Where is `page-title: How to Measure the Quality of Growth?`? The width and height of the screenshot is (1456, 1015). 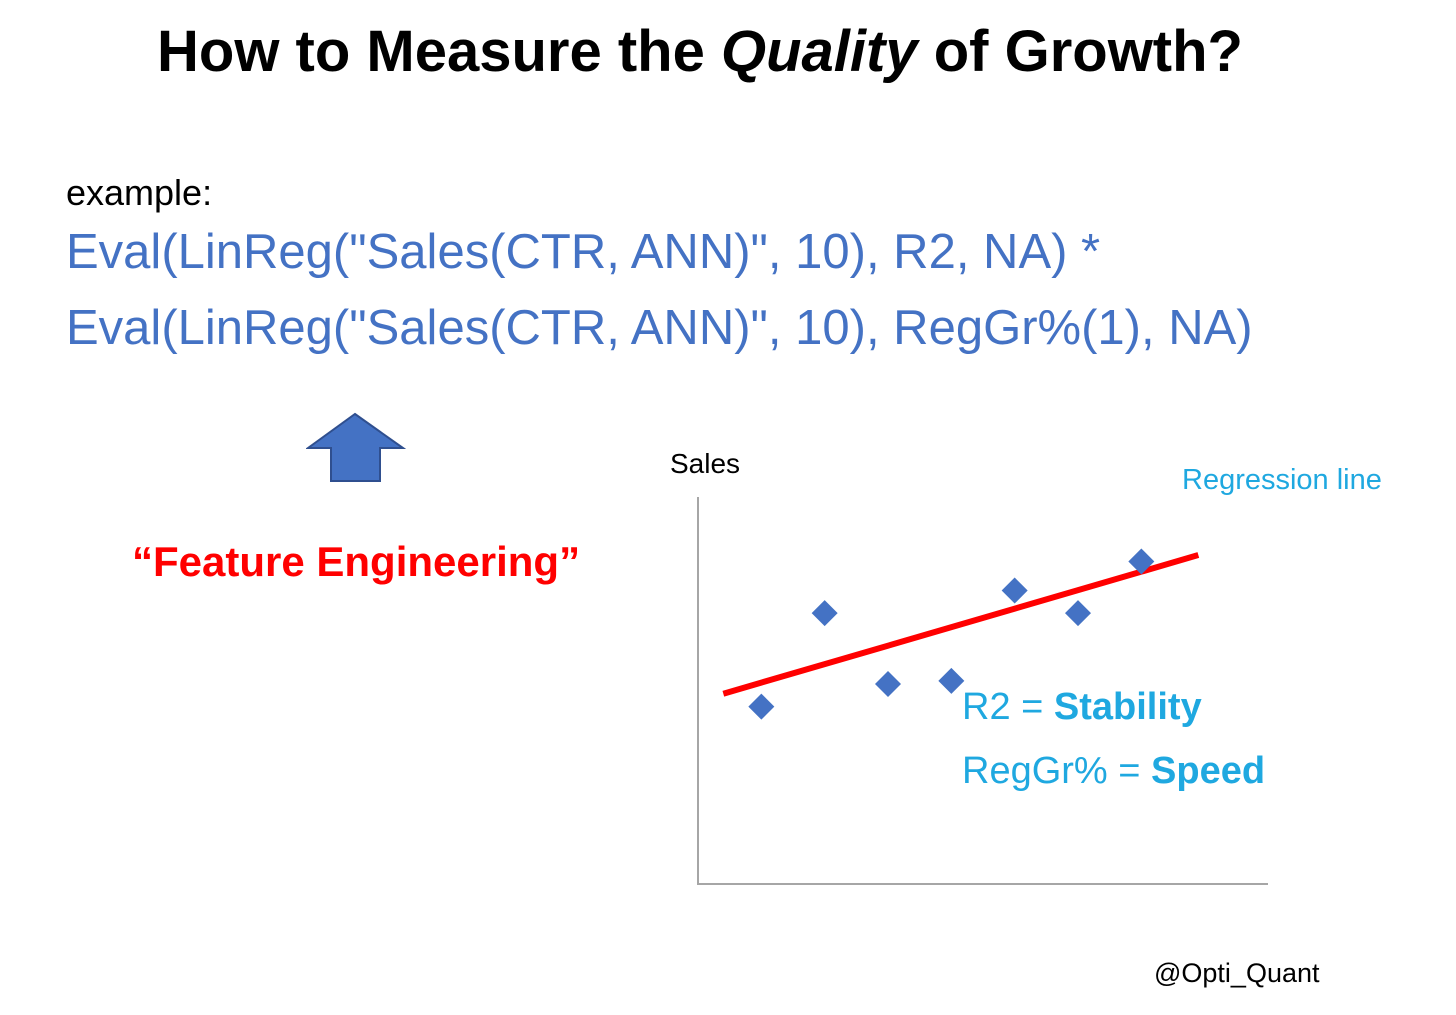 page-title: How to Measure the Quality of Growth? is located at coordinates (700, 51).